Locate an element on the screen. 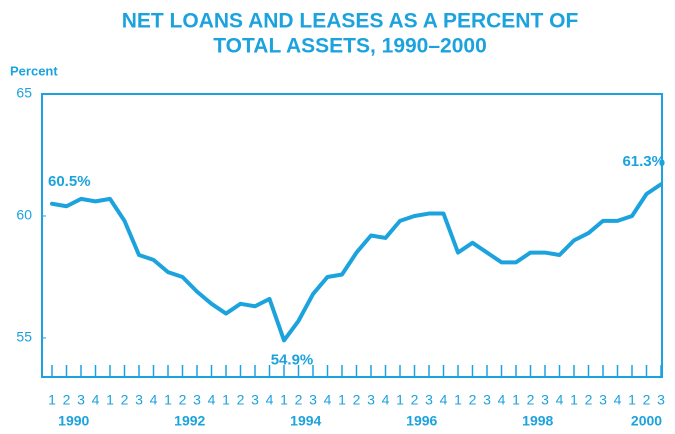 This screenshot has height=434, width=675. chart-title: TOTAL ASSETS, 1990–2000 is located at coordinates (350, 46).